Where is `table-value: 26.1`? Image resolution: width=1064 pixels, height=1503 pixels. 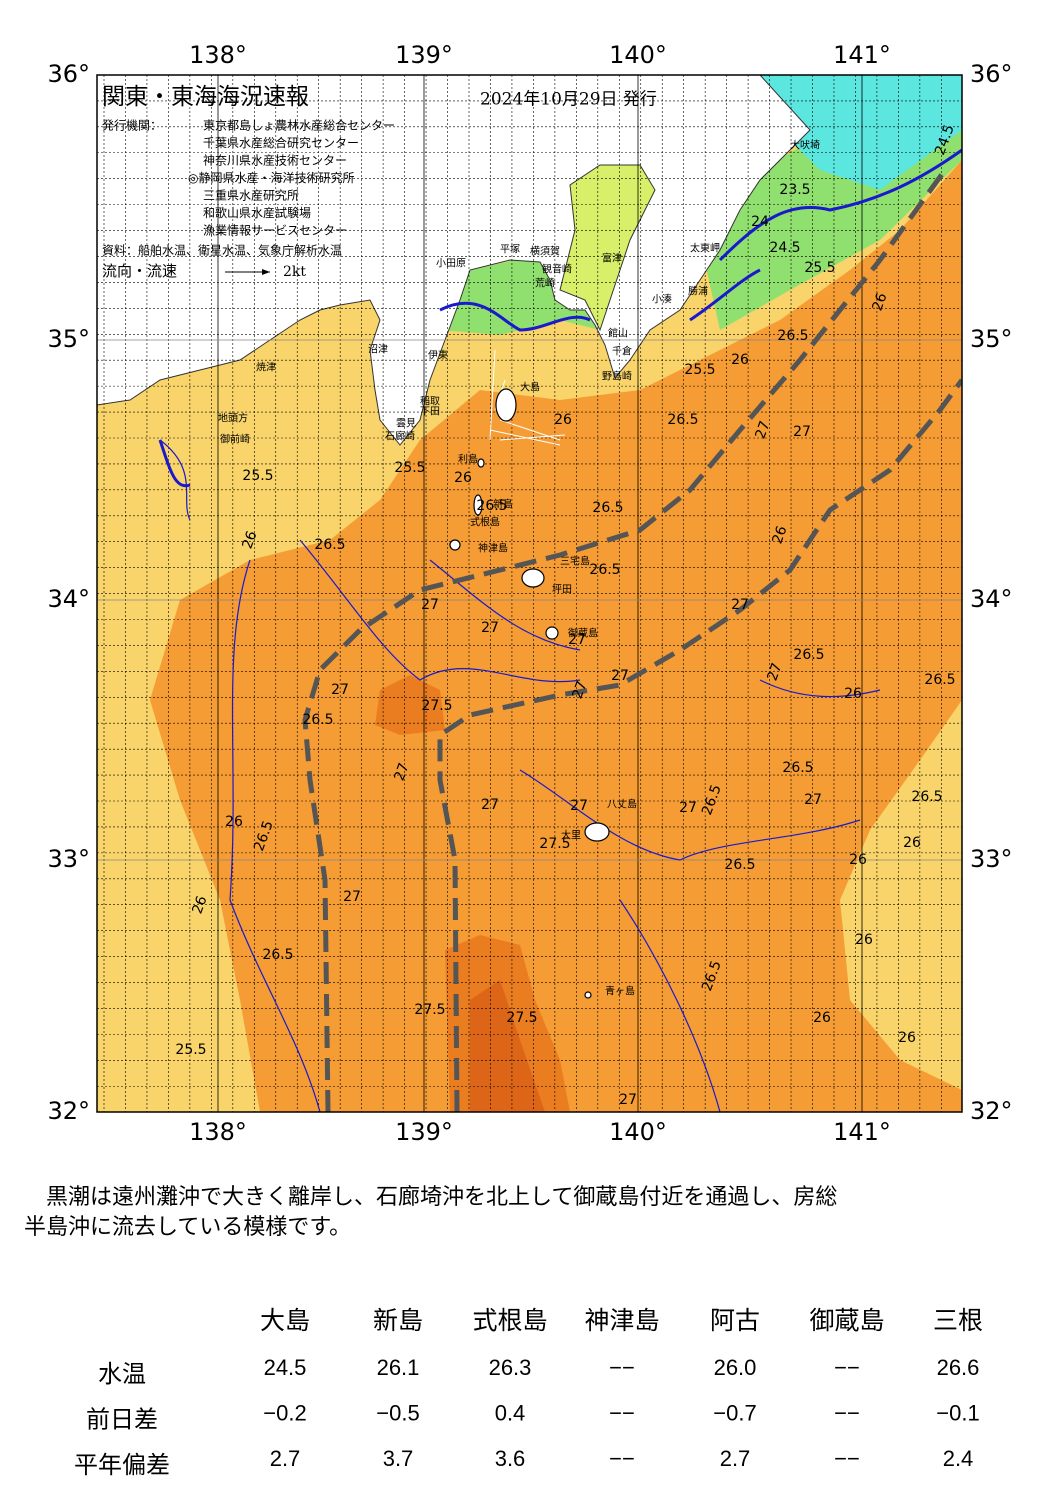
table-value: 26.1 is located at coordinates (398, 1367).